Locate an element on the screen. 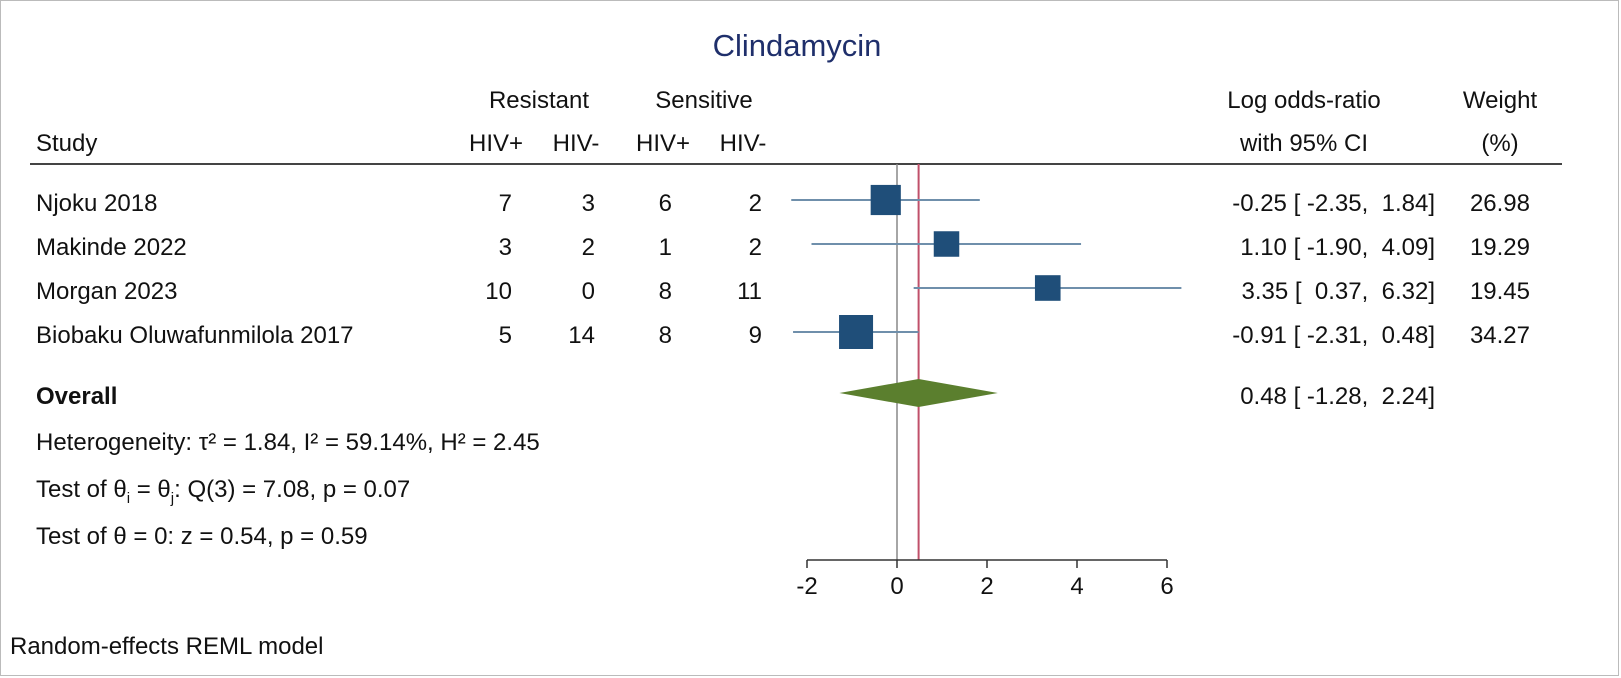 This screenshot has height=678, width=1621. res-hiv-neg: 14 is located at coordinates (581, 335).